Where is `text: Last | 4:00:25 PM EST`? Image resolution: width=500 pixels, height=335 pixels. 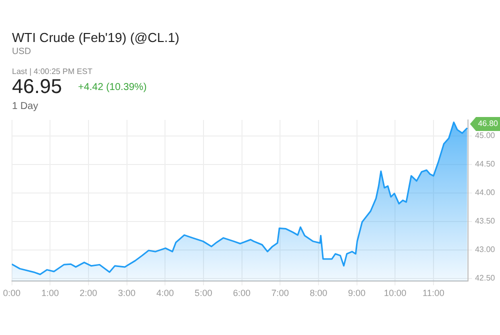 text: Last | 4:00:25 PM EST is located at coordinates (52, 71).